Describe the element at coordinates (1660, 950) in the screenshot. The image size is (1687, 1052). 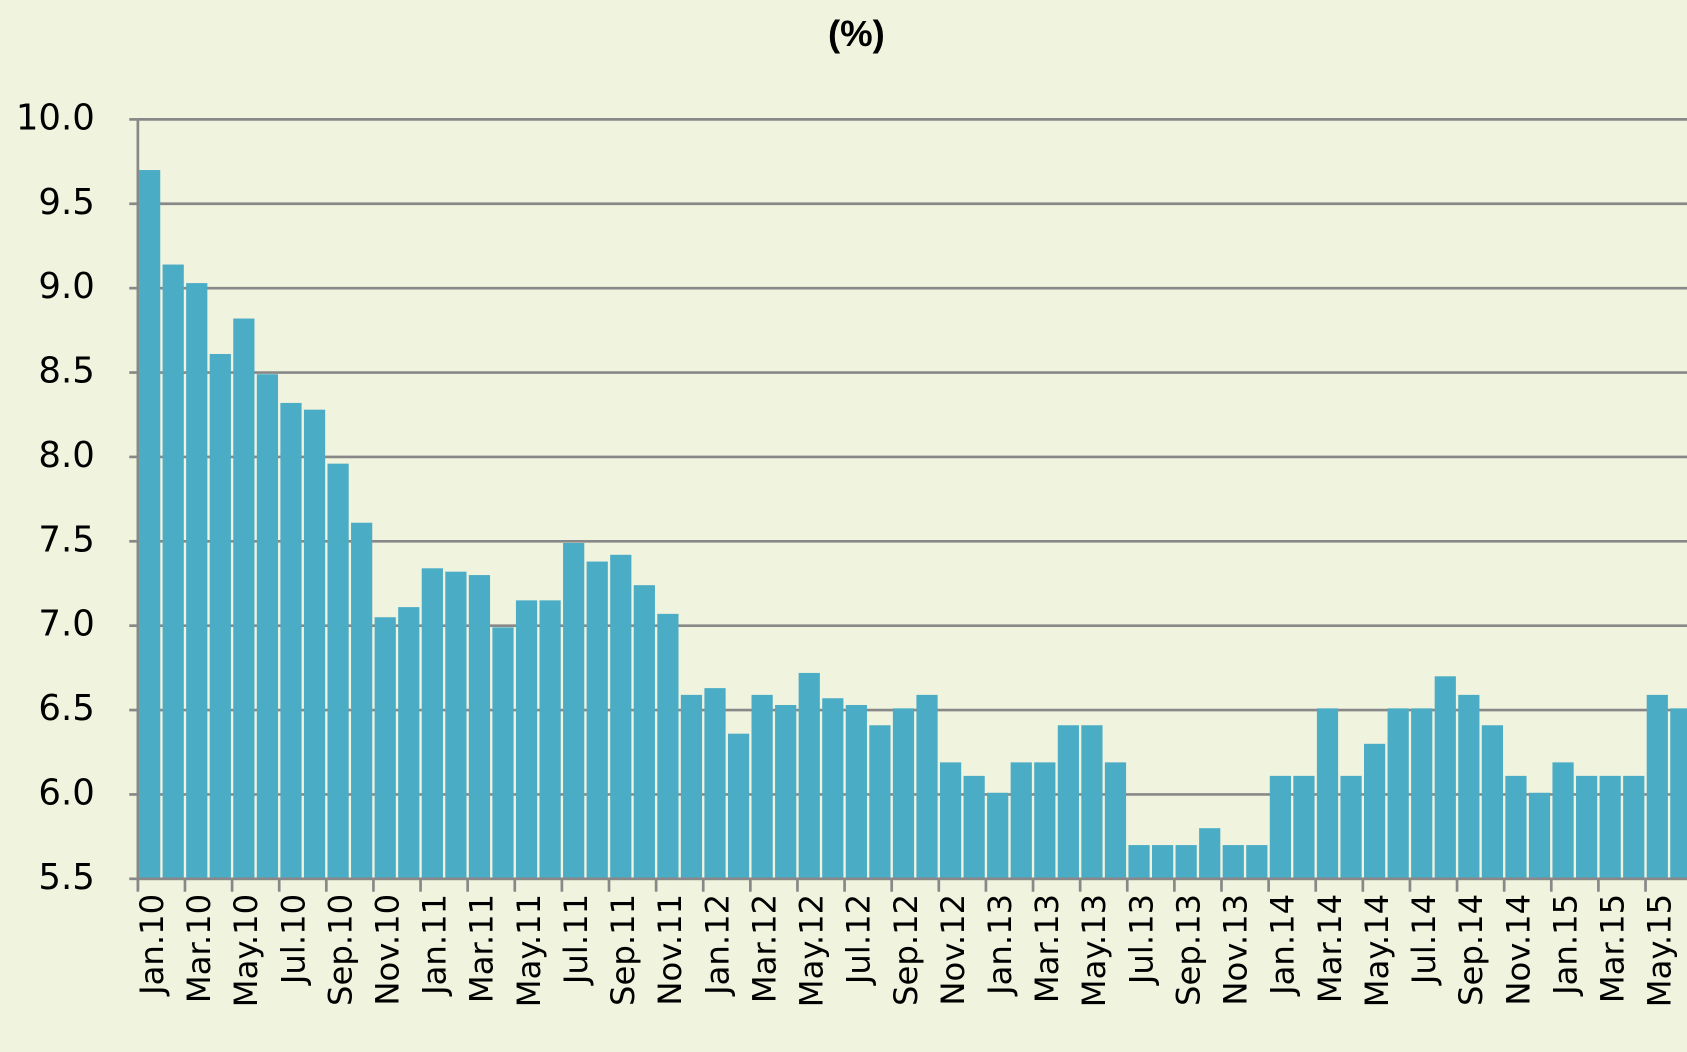
I see `x-tick-label: May.15` at that location.